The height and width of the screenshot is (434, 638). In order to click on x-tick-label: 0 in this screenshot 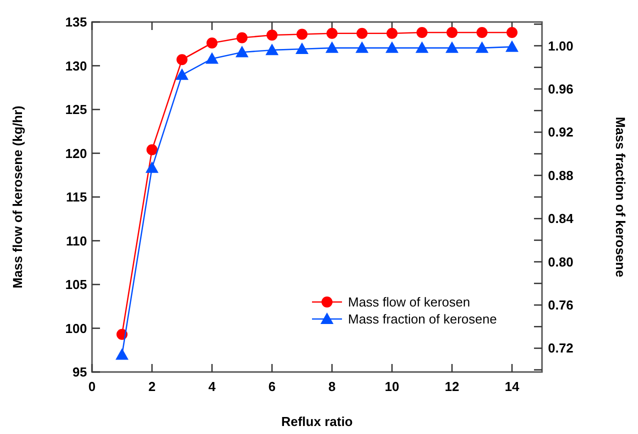, I will do `click(92, 386)`.